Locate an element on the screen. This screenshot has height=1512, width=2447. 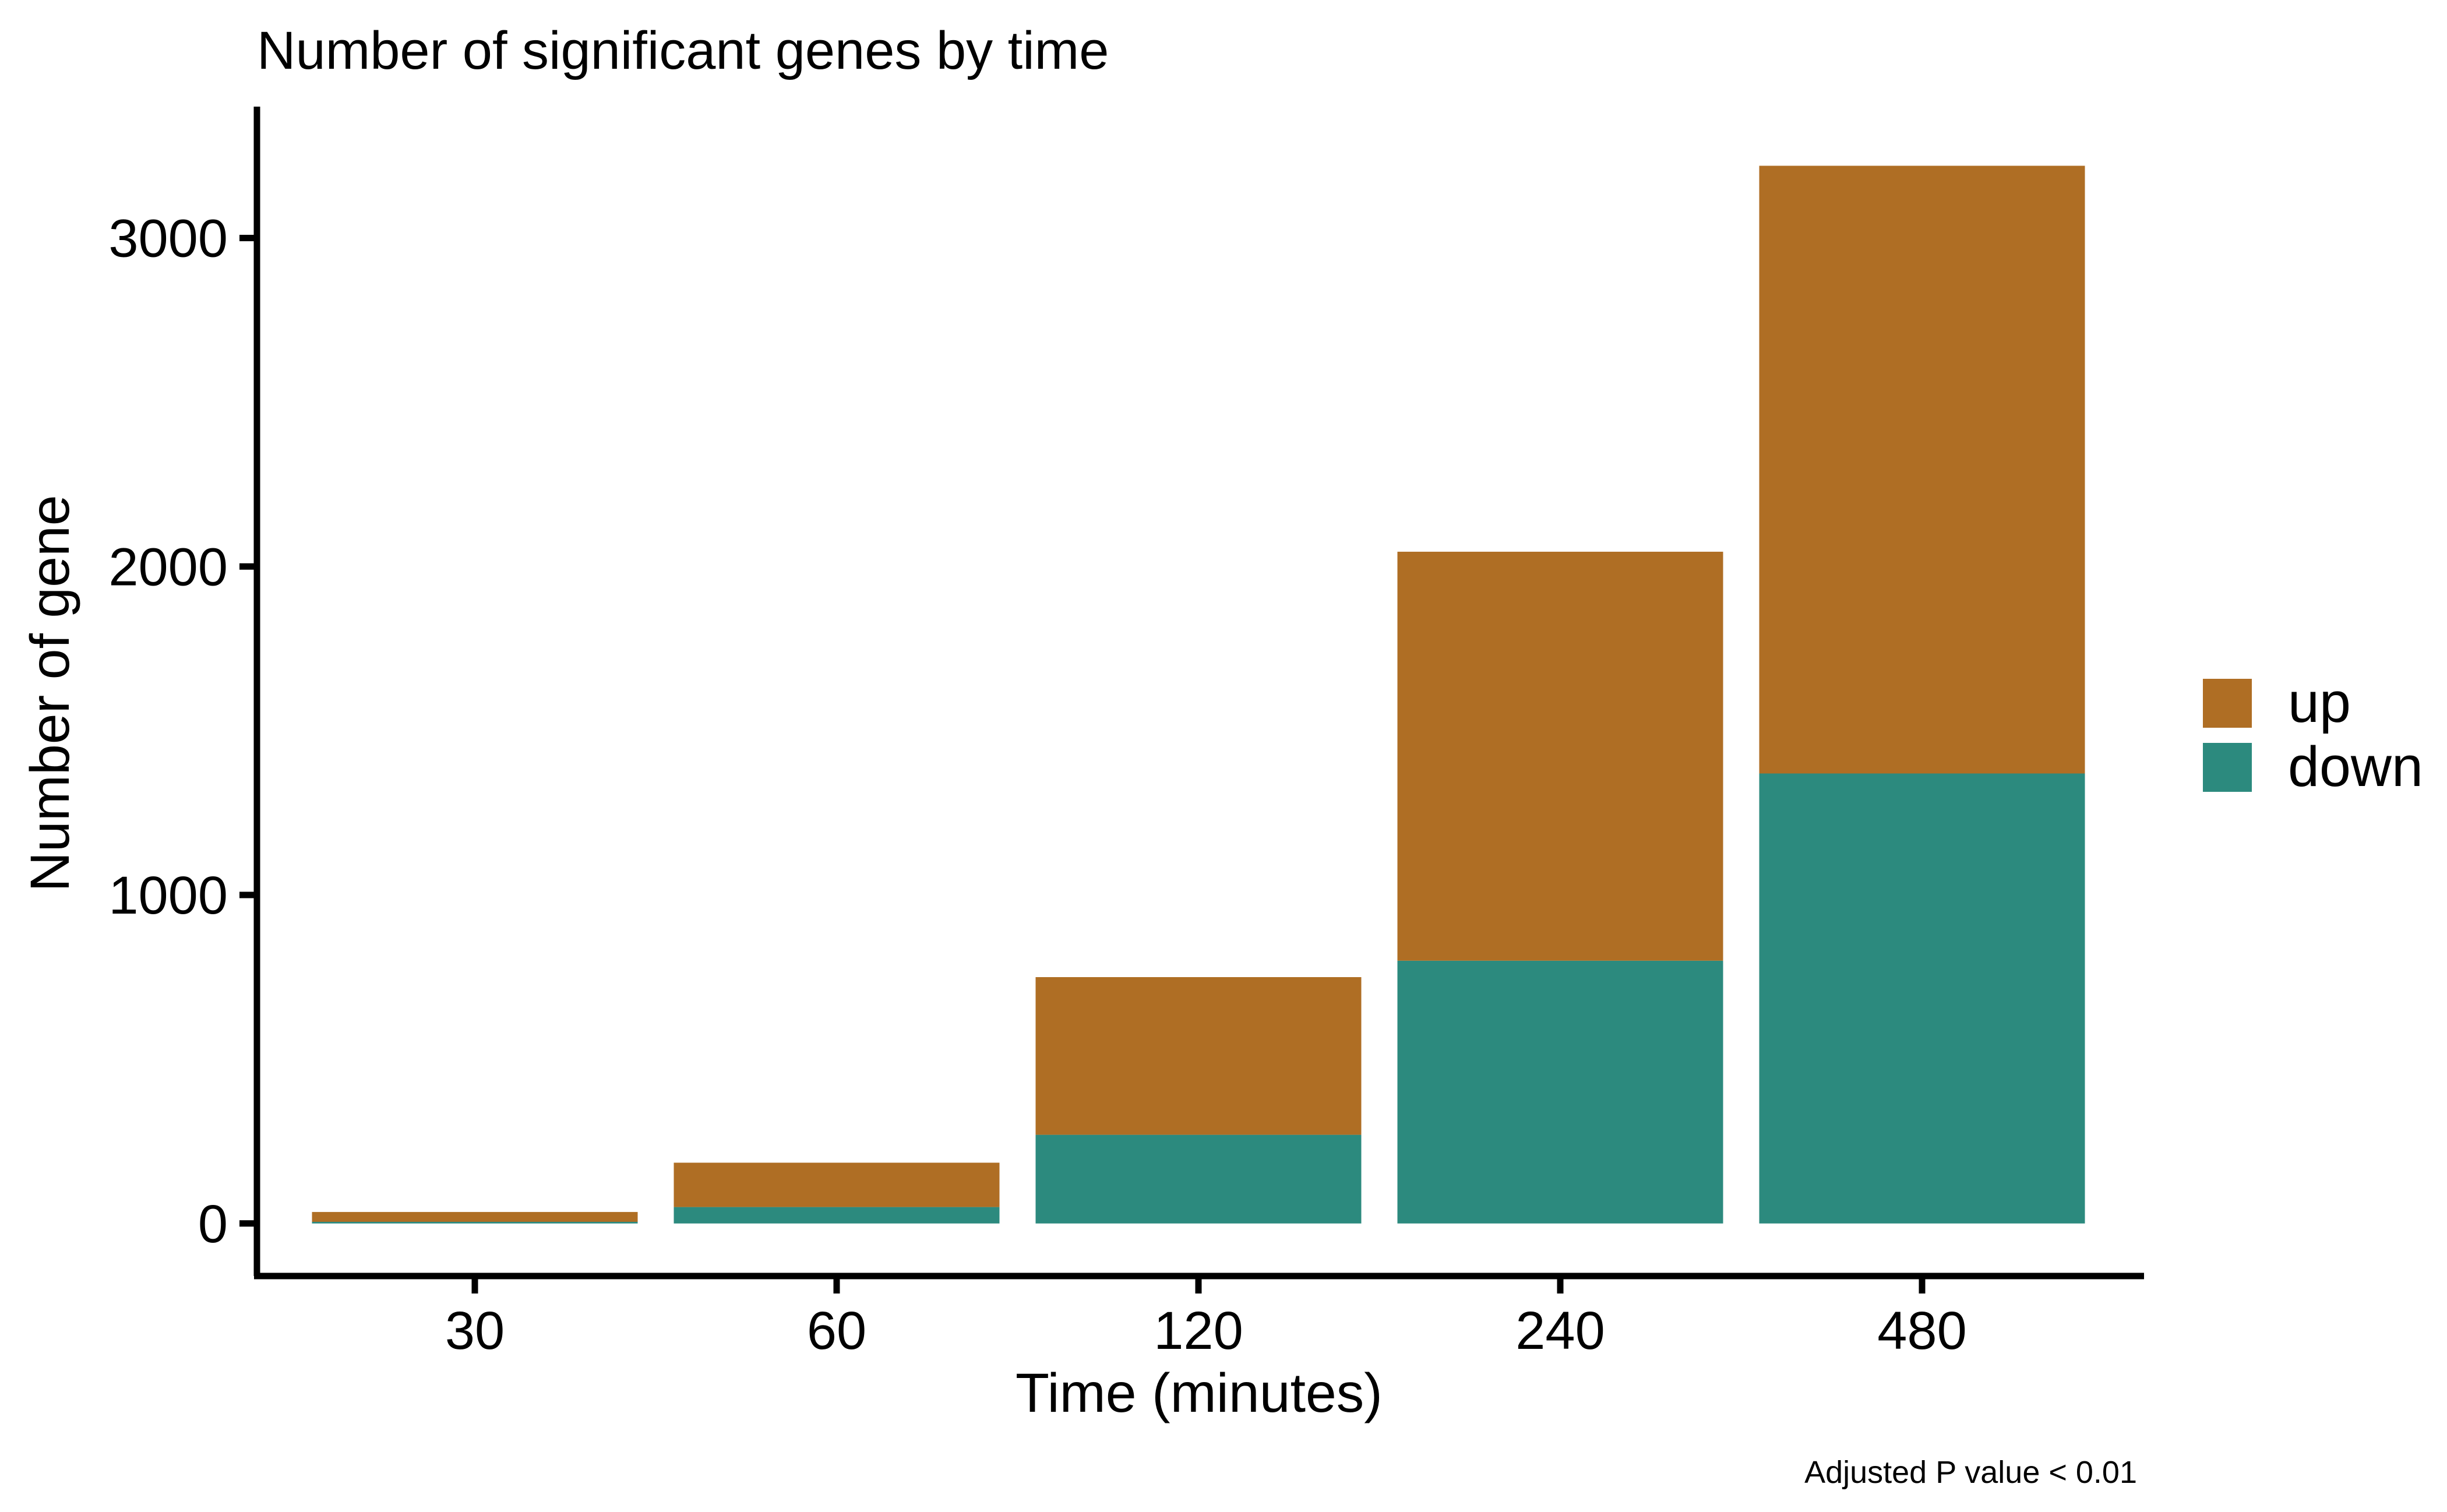
y-axis-title: Number of gene is located at coordinates (50, 693).